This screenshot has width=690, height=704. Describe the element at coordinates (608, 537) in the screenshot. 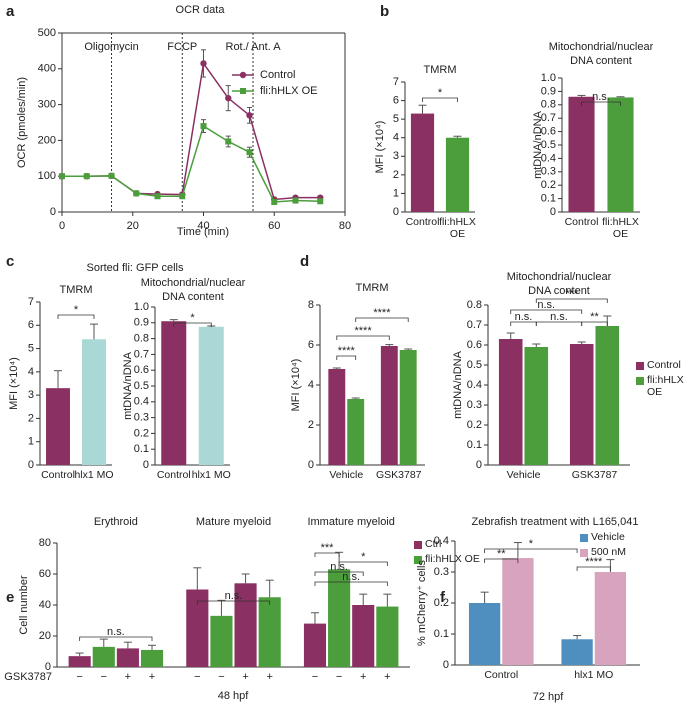

I see `legend-label: Vehicle` at that location.